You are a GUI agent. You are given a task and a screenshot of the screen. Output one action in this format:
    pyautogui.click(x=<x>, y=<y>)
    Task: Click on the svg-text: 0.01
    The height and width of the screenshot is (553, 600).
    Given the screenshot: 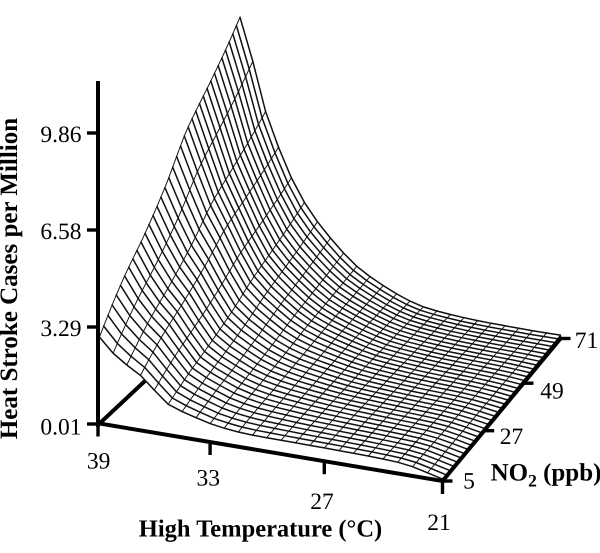 What is the action you would take?
    pyautogui.click(x=60, y=427)
    